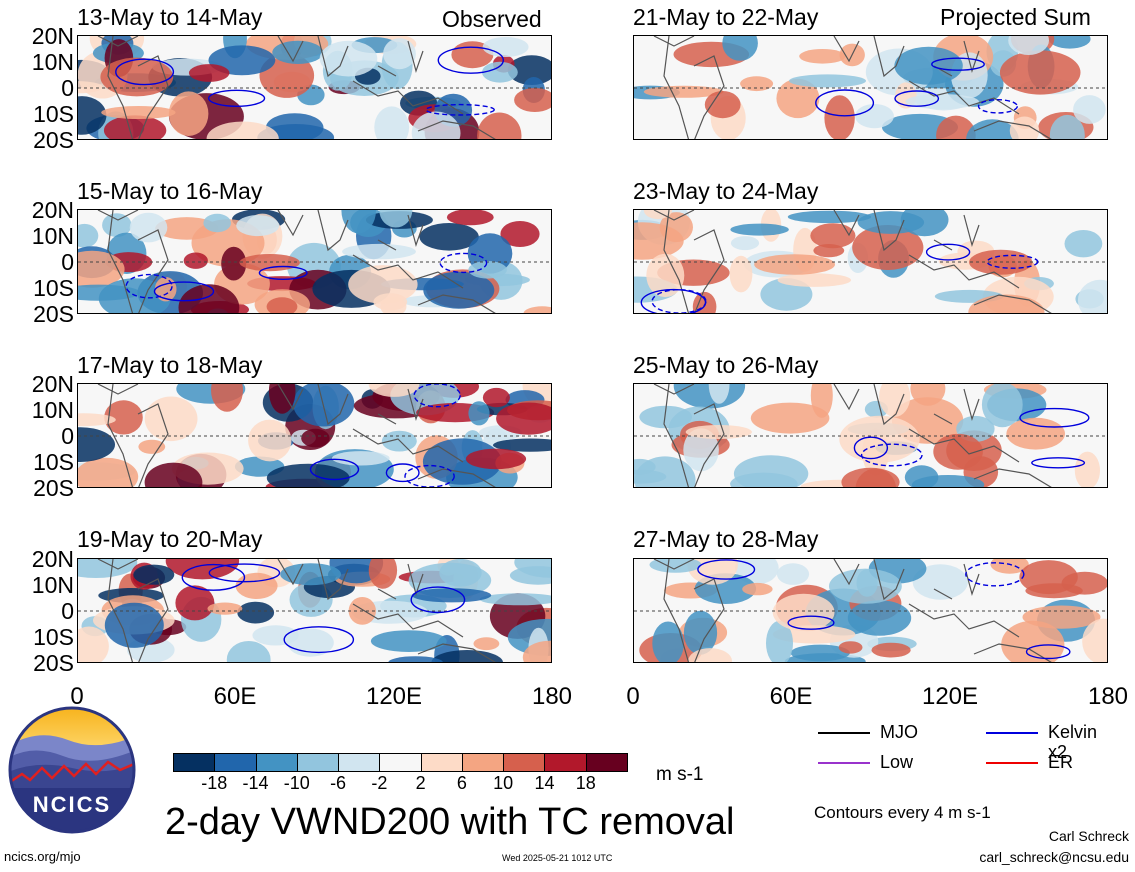 This screenshot has width=1135, height=872. Describe the element at coordinates (689, 261) in the screenshot. I see `coastline-africa` at that location.